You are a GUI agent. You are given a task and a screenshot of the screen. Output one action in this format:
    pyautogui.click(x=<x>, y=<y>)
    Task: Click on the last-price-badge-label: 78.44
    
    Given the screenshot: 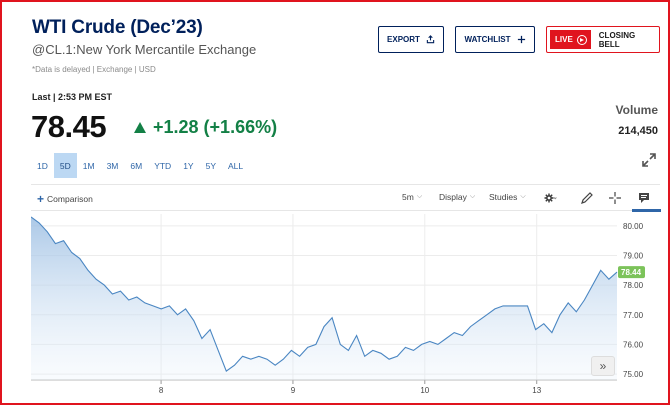 What is the action you would take?
    pyautogui.click(x=631, y=272)
    